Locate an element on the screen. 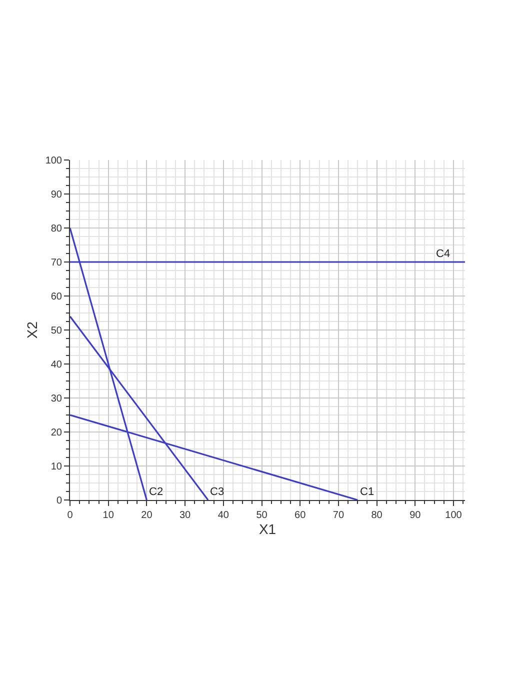 This screenshot has height=700, width=525. y-tick-label: 0 is located at coordinates (59, 501).